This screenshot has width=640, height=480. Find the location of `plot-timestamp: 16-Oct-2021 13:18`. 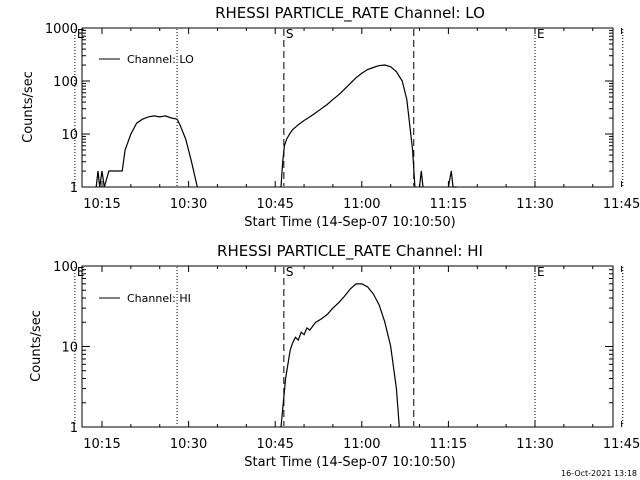

plot-timestamp: 16-Oct-2021 13:18 is located at coordinates (599, 473).